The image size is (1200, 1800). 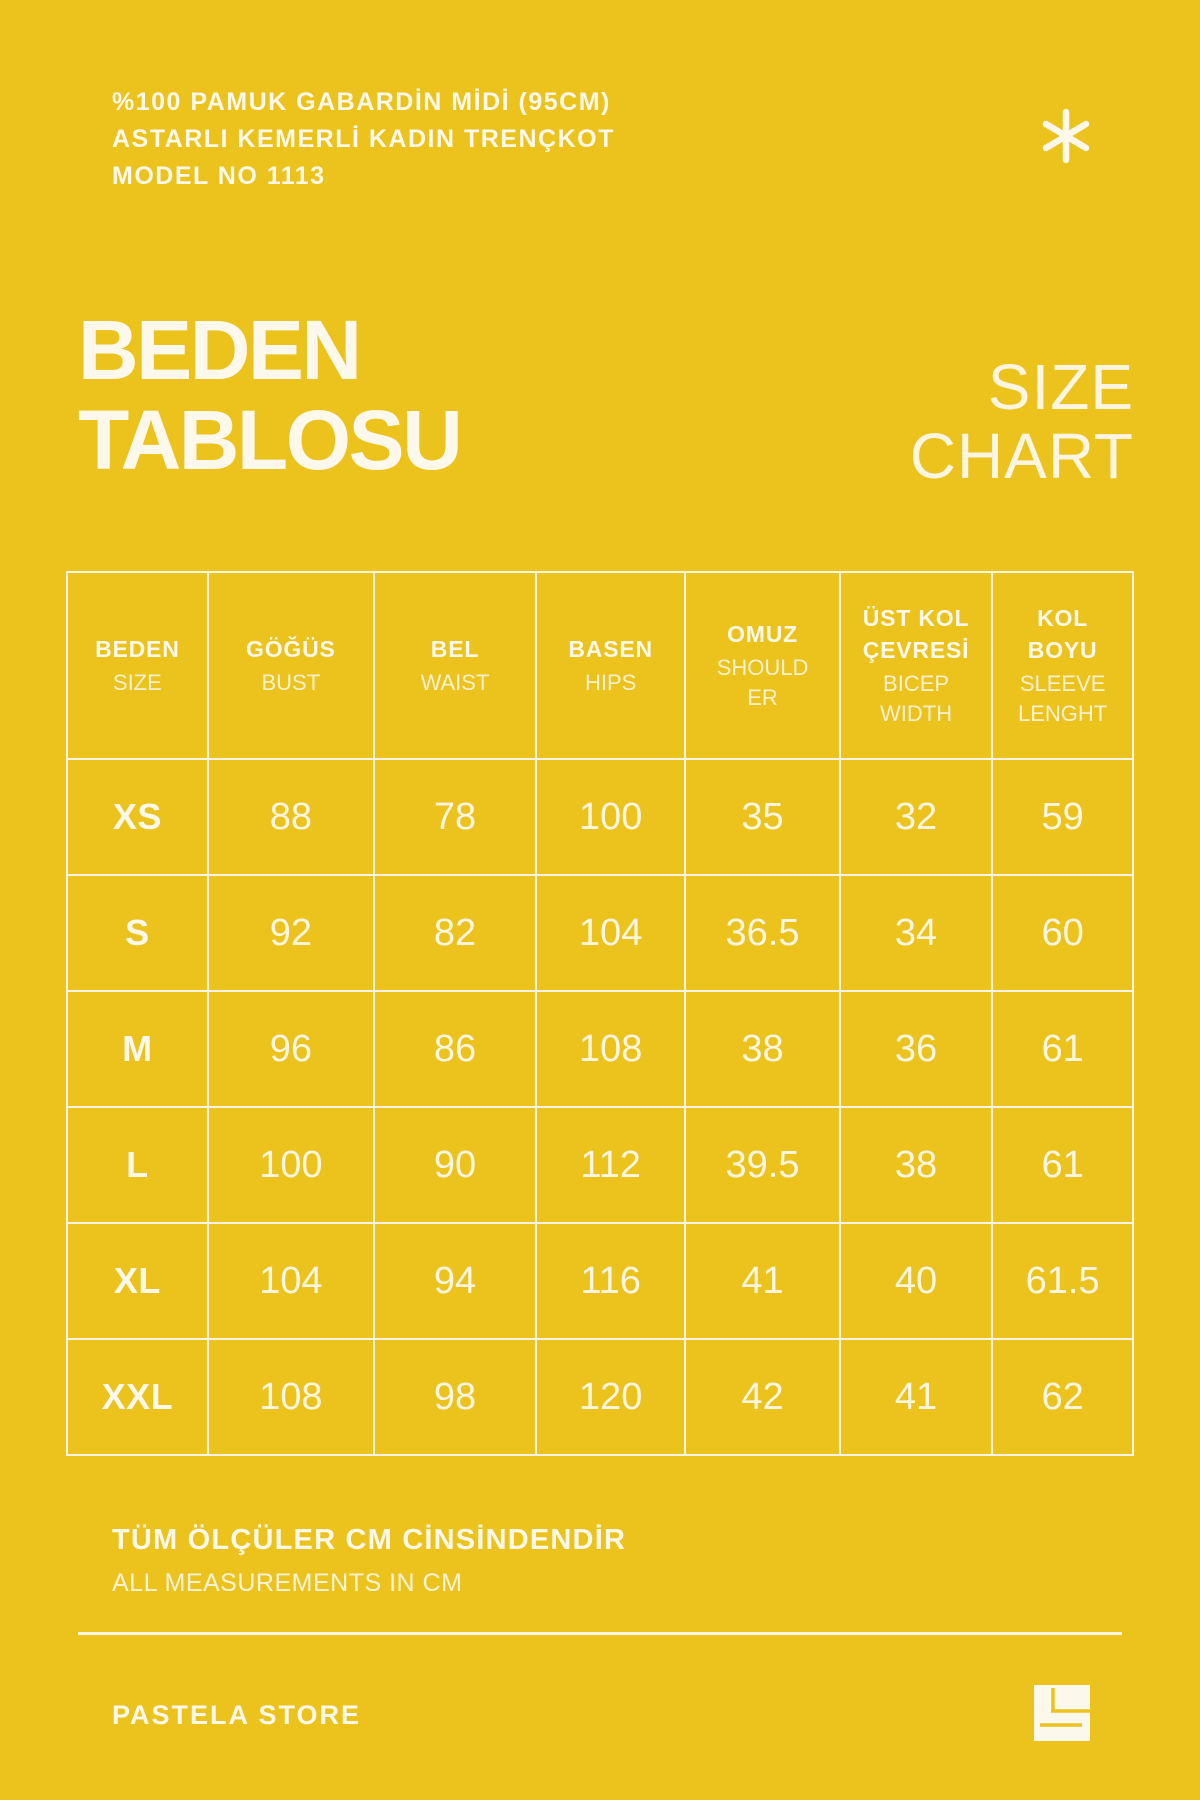 What do you see at coordinates (455, 1397) in the screenshot?
I see `measurement-cell: 98` at bounding box center [455, 1397].